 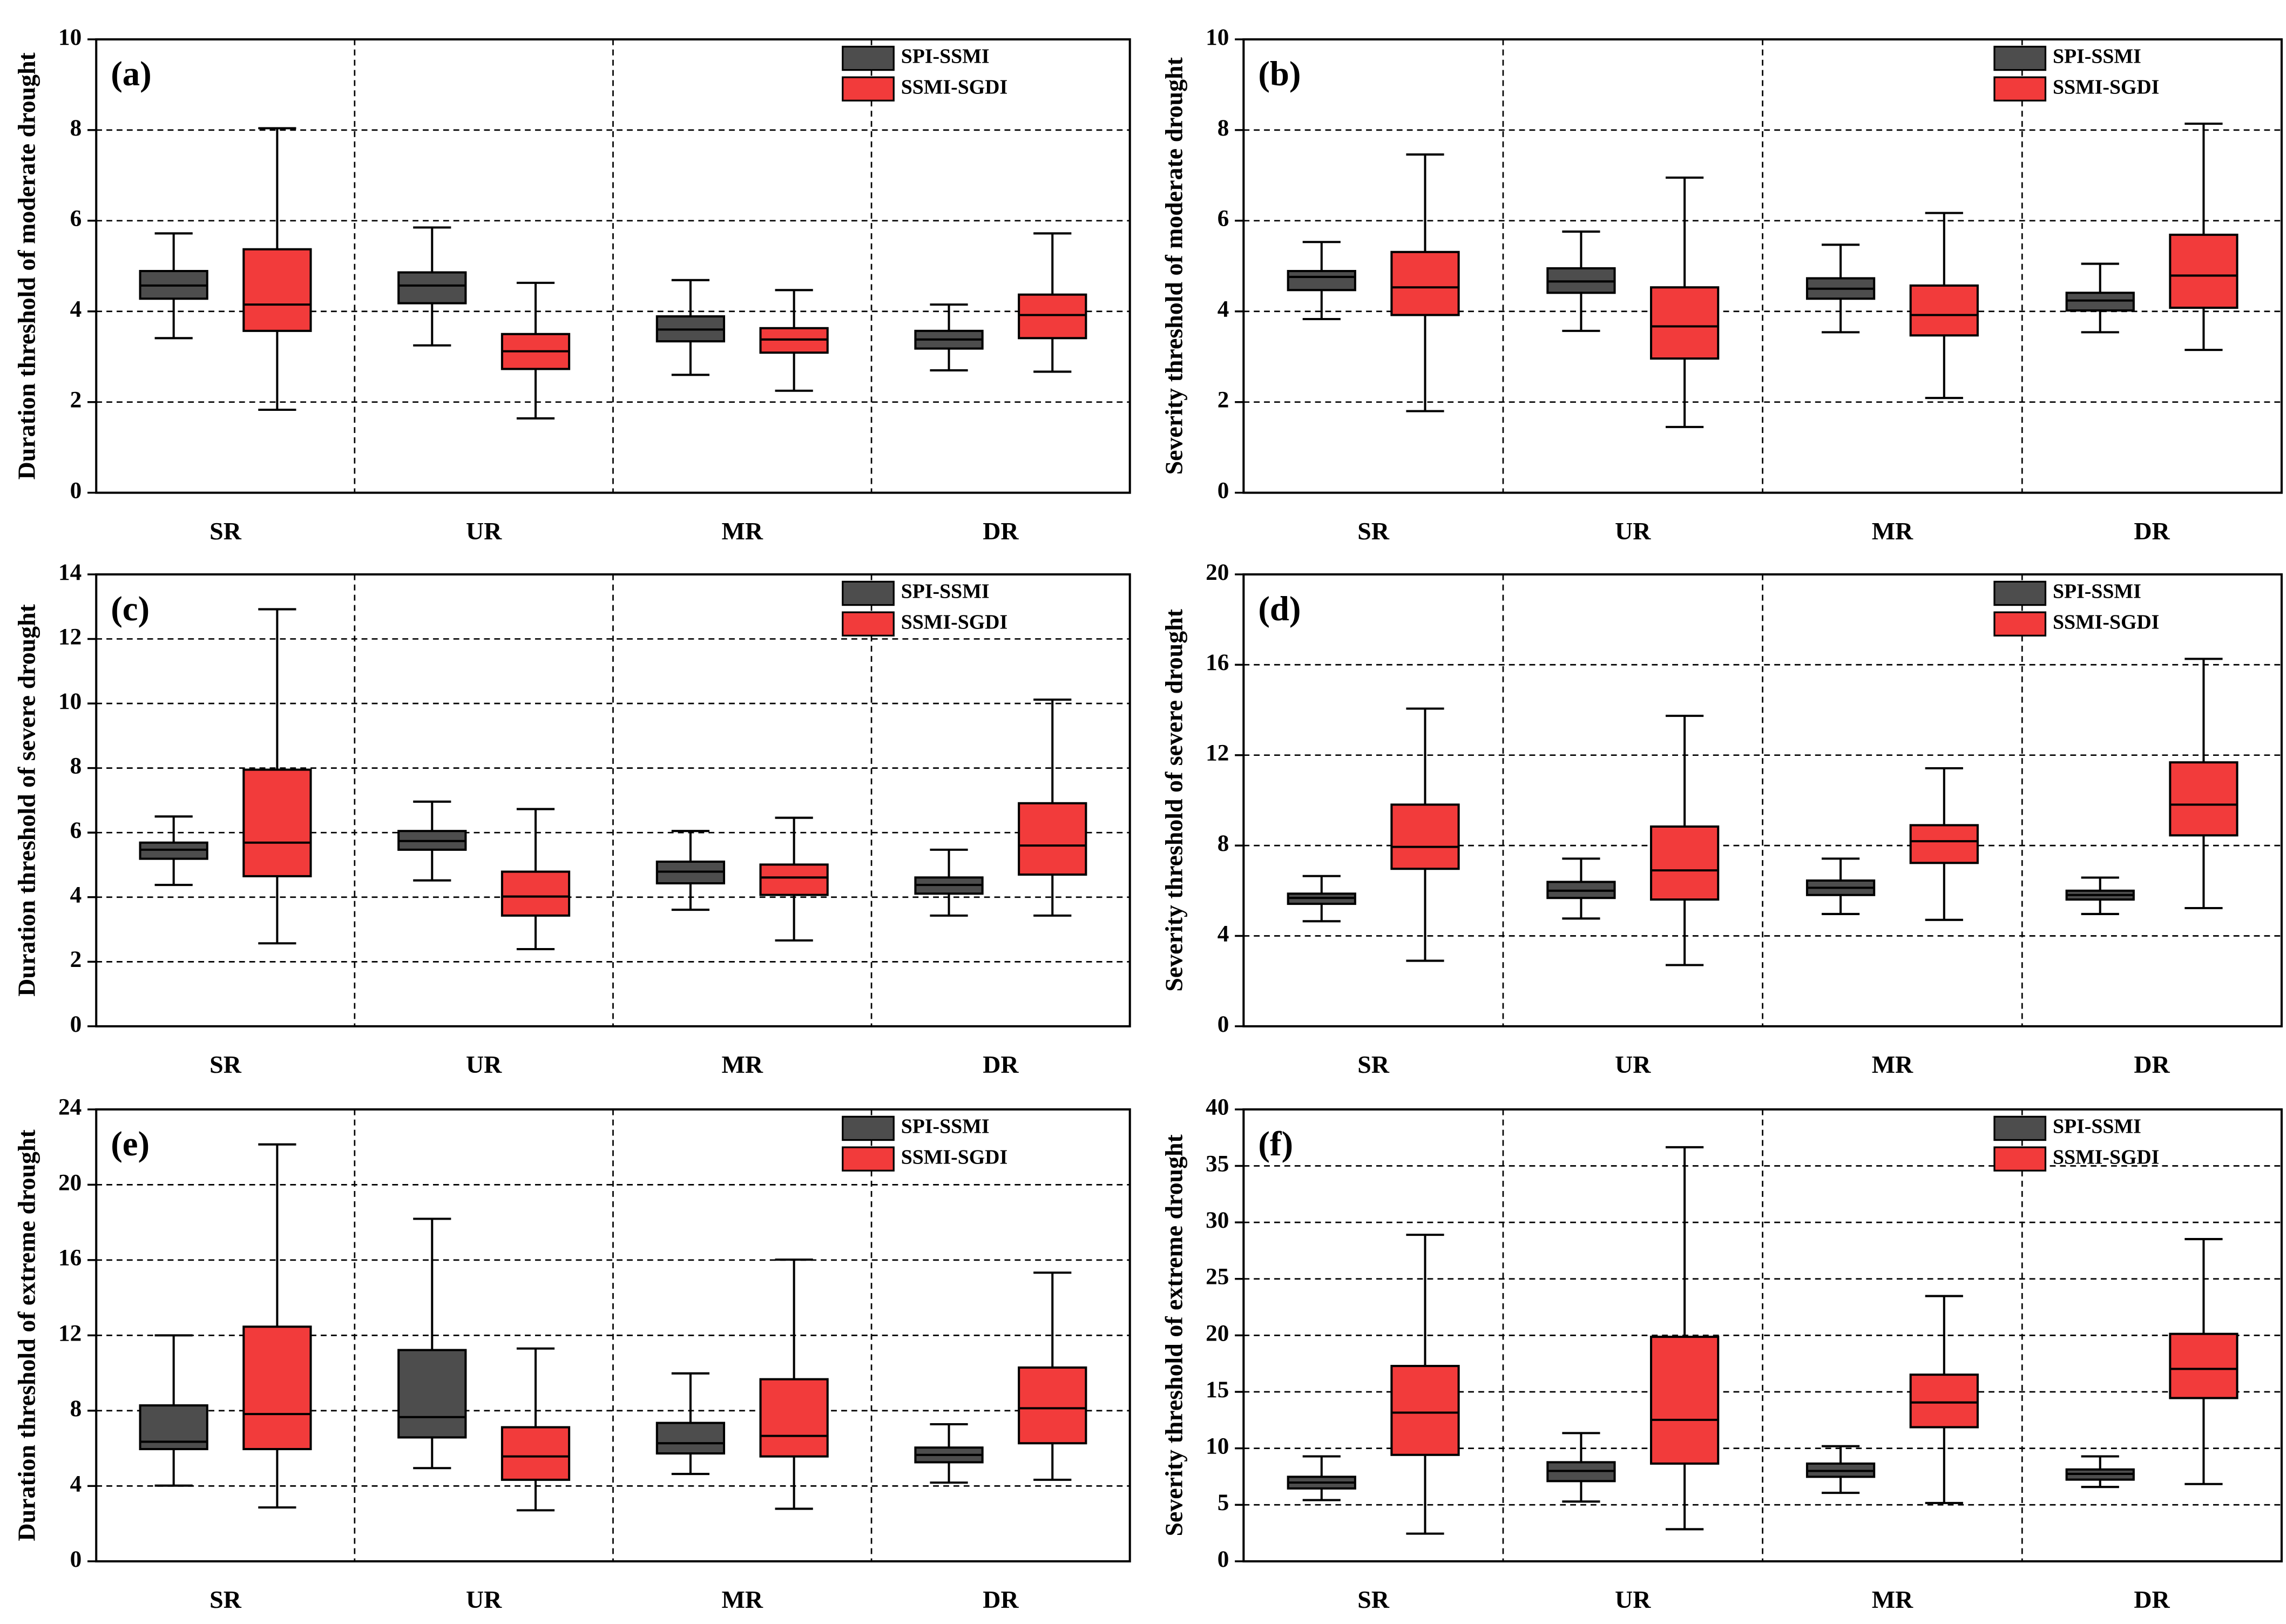 What do you see at coordinates (26, 265) in the screenshot?
I see `y-axis-label: Duration threshold of moderate drought` at bounding box center [26, 265].